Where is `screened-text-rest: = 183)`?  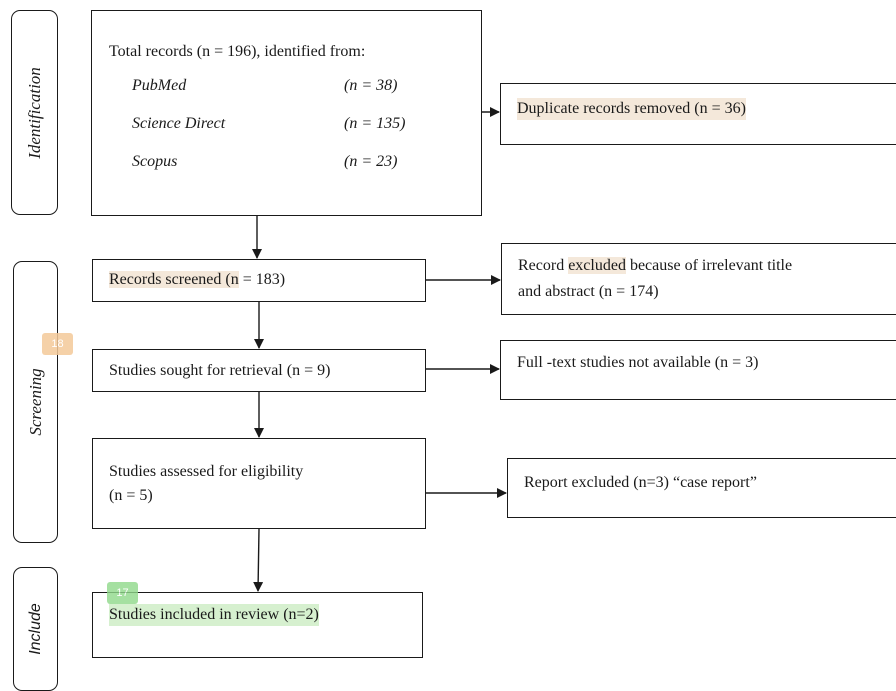
screened-text-rest: = 183) is located at coordinates (262, 279).